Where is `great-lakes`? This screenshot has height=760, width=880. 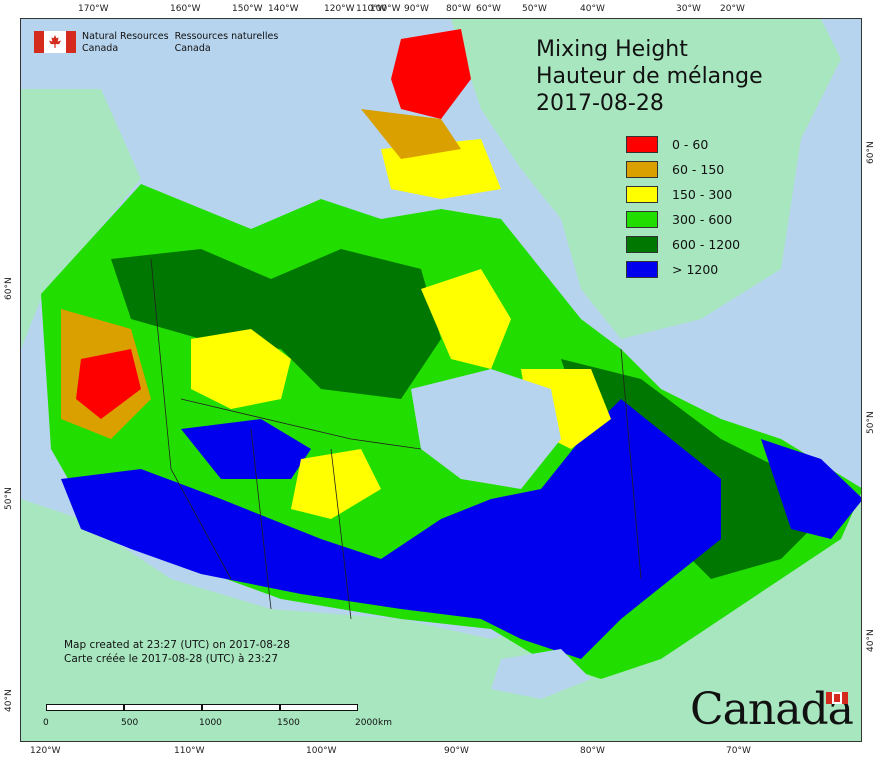
great-lakes is located at coordinates (541, 674).